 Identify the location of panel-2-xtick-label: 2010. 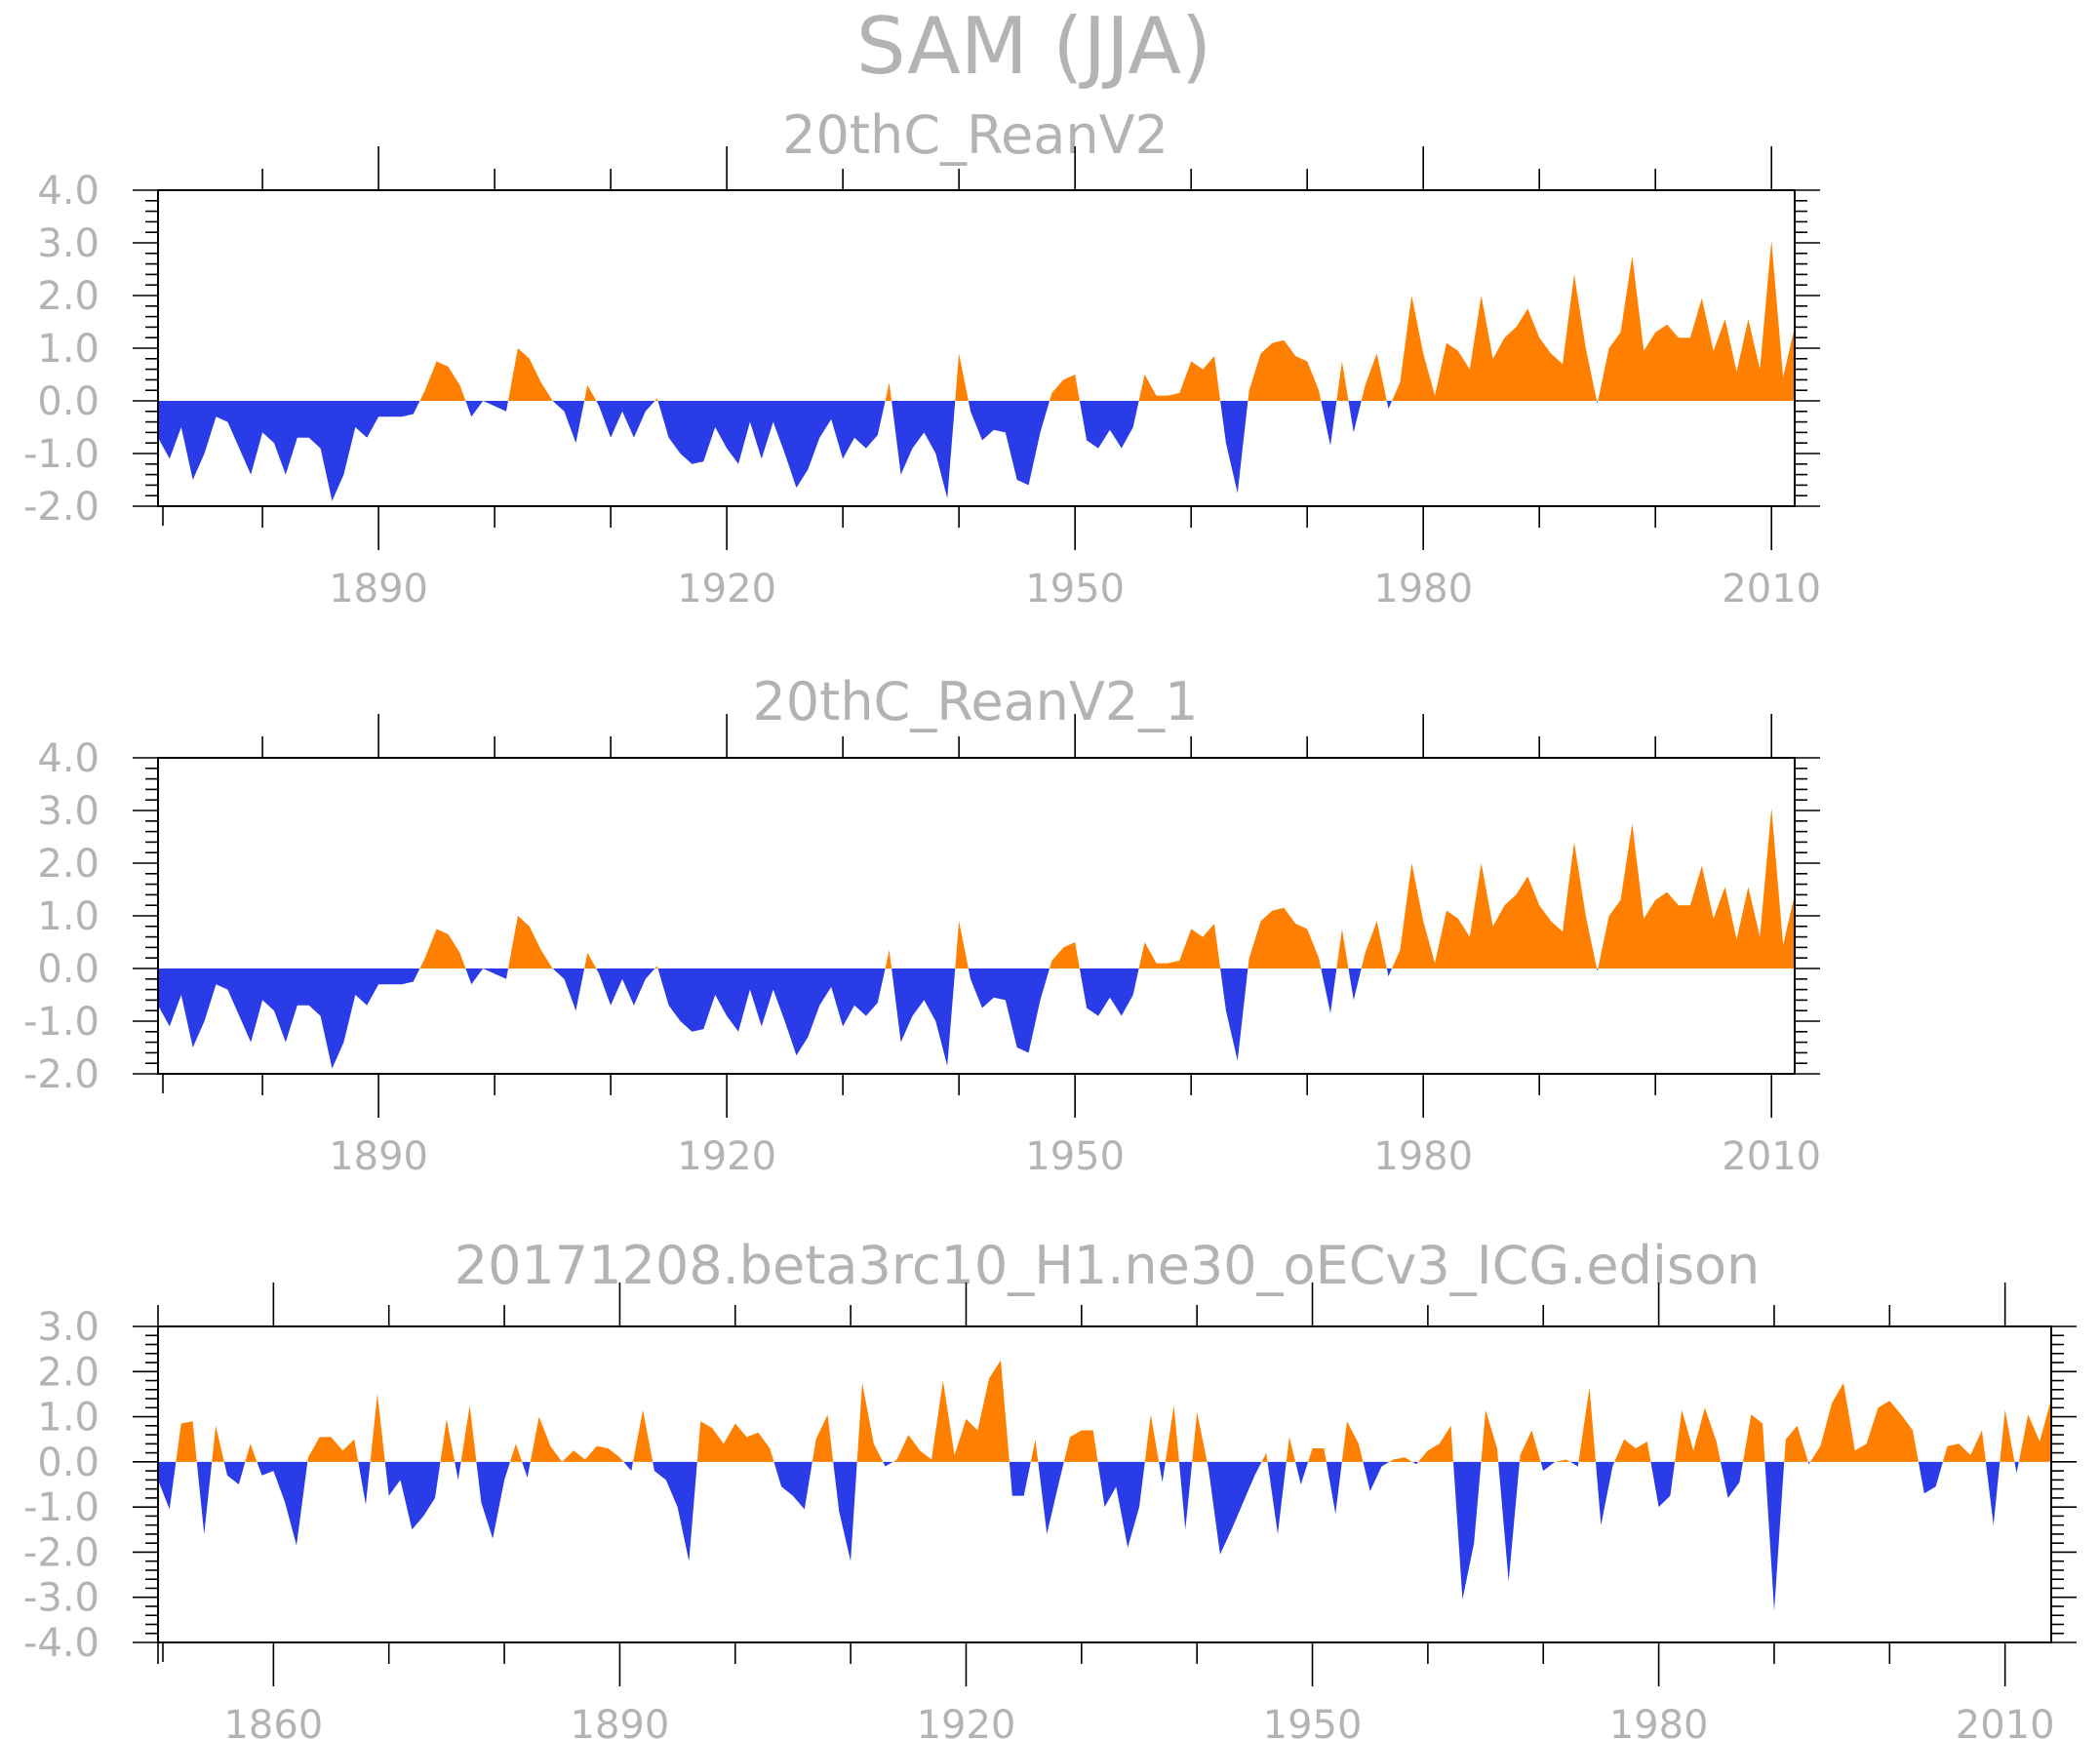
(1772, 1156).